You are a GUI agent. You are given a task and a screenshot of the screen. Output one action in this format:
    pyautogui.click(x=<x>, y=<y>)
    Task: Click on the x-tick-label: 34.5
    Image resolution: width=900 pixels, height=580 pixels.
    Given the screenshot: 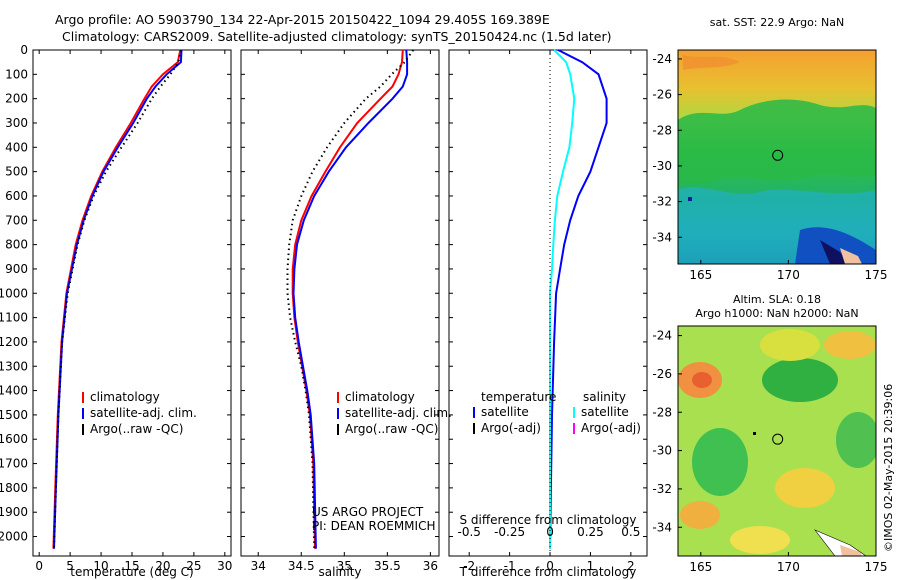 What is the action you would take?
    pyautogui.click(x=301, y=566)
    